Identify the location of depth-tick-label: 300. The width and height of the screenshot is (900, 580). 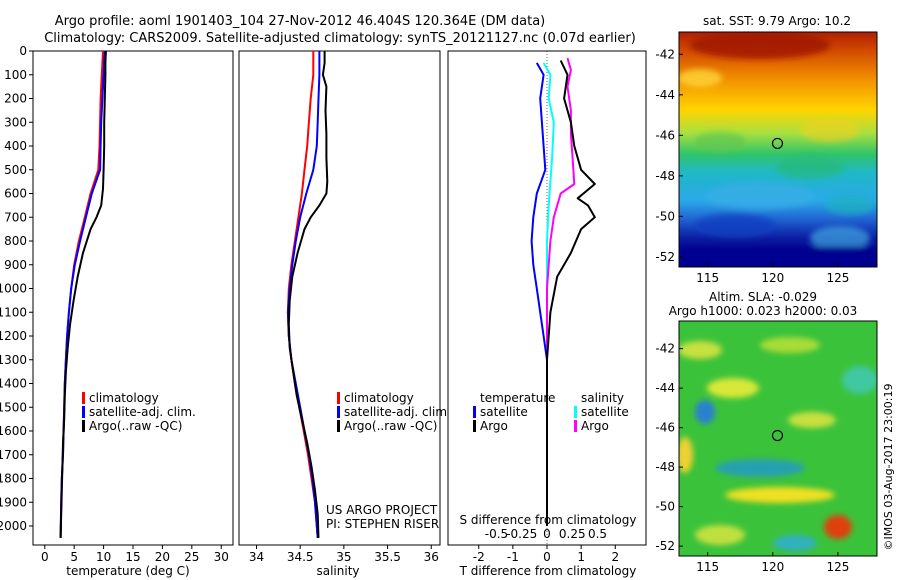
(15, 122).